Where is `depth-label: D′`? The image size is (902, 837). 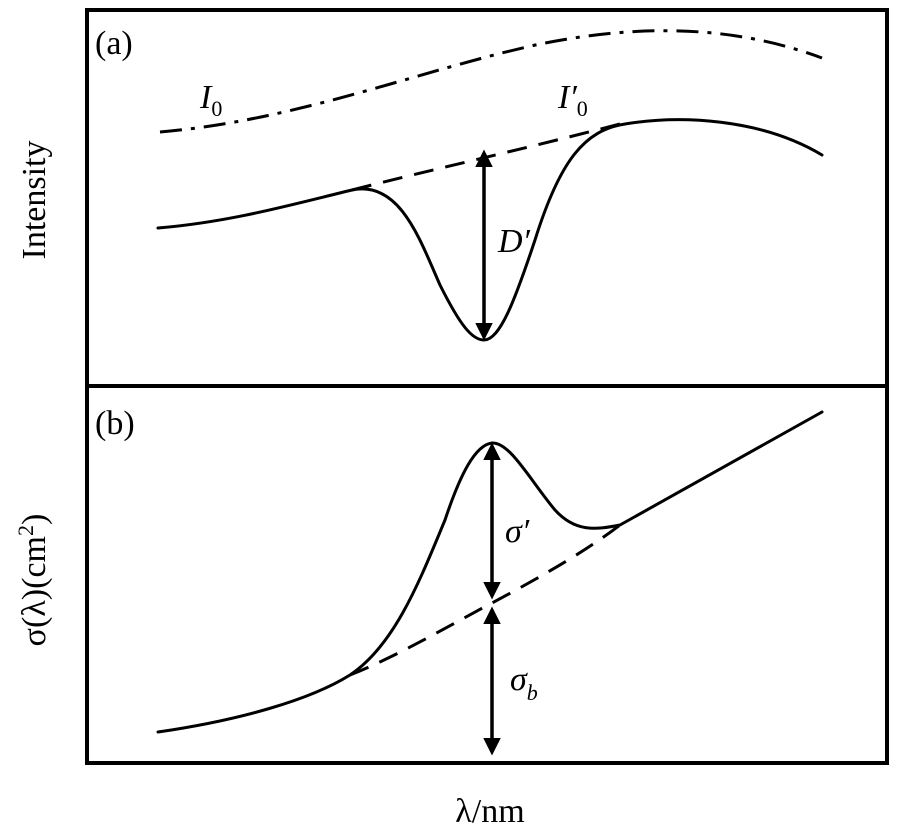
depth-label: D′ is located at coordinates (514, 241).